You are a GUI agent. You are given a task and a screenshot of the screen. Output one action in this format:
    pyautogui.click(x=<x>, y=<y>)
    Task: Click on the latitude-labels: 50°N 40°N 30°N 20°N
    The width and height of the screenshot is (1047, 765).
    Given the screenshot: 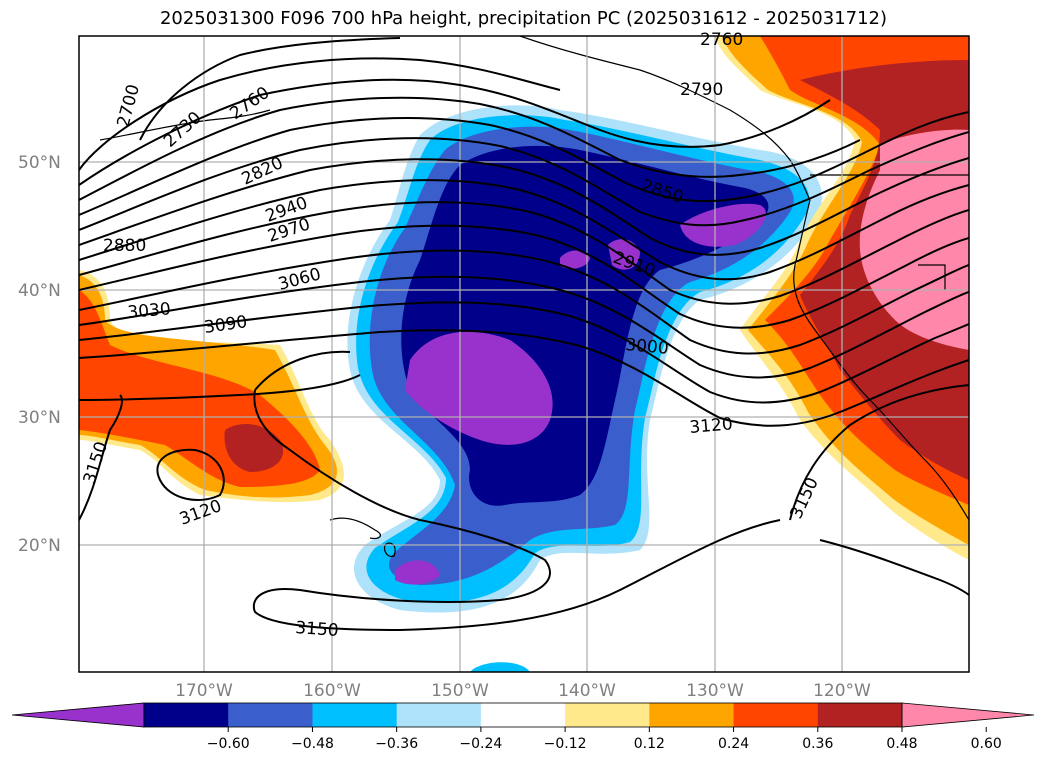 What is the action you would take?
    pyautogui.click(x=39, y=354)
    